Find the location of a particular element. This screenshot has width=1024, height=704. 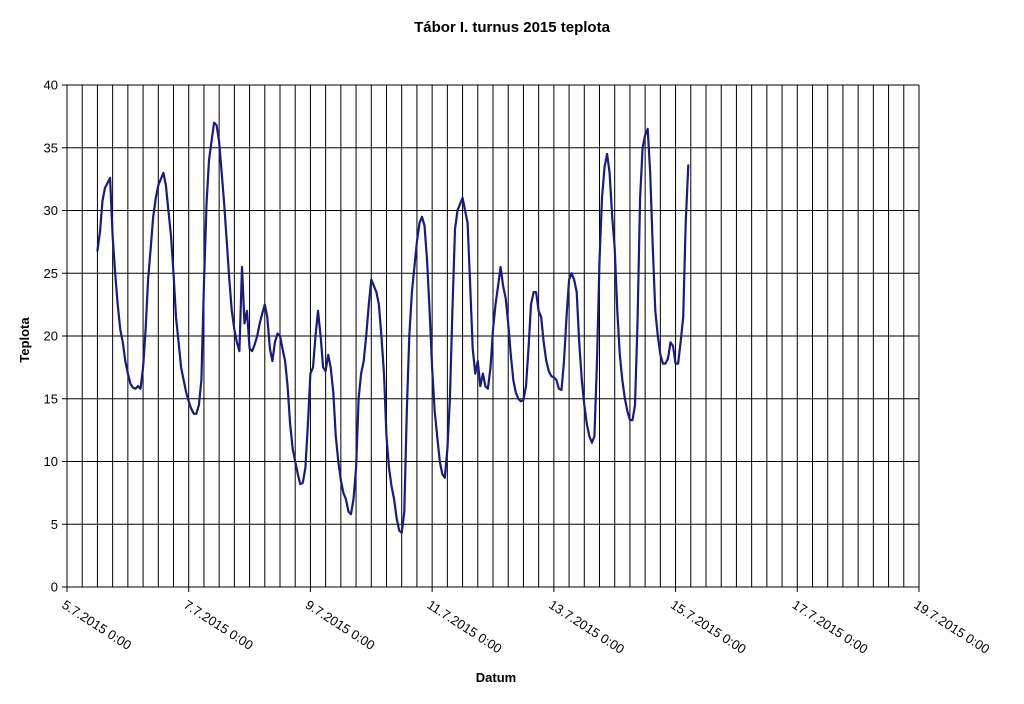

x-tick-label: 17.7.2015 0:00 is located at coordinates (830, 627).